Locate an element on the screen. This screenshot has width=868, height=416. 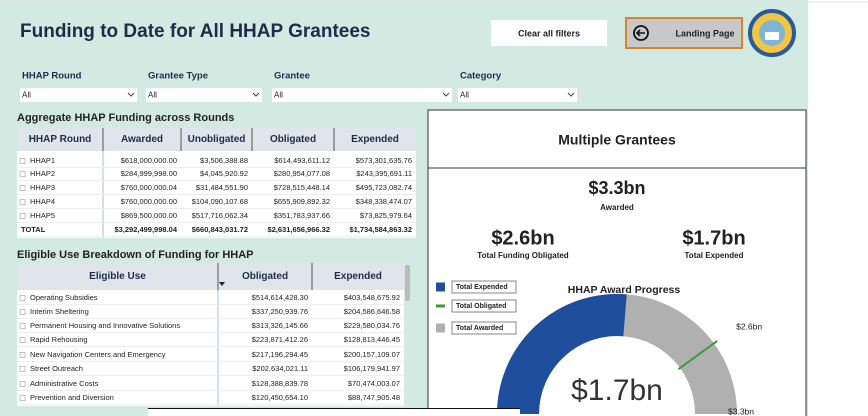
table-cell: $655,909,892.32 is located at coordinates (302, 201).